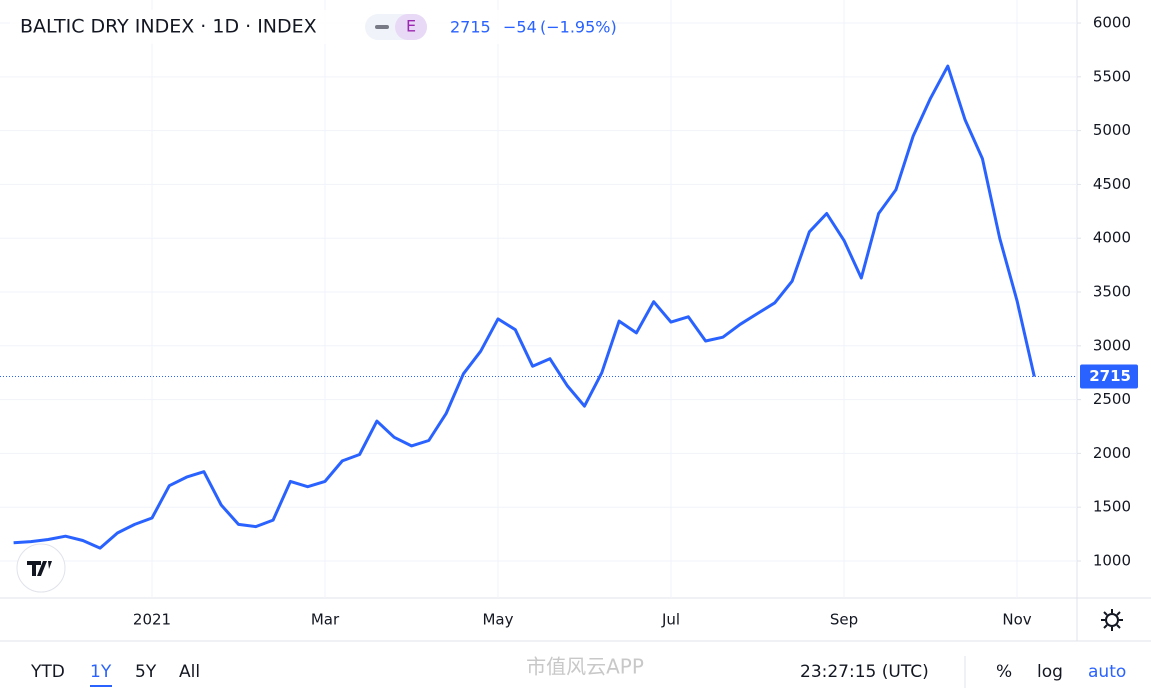  What do you see at coordinates (1112, 184) in the screenshot?
I see `y-tick-label: 4500` at bounding box center [1112, 184].